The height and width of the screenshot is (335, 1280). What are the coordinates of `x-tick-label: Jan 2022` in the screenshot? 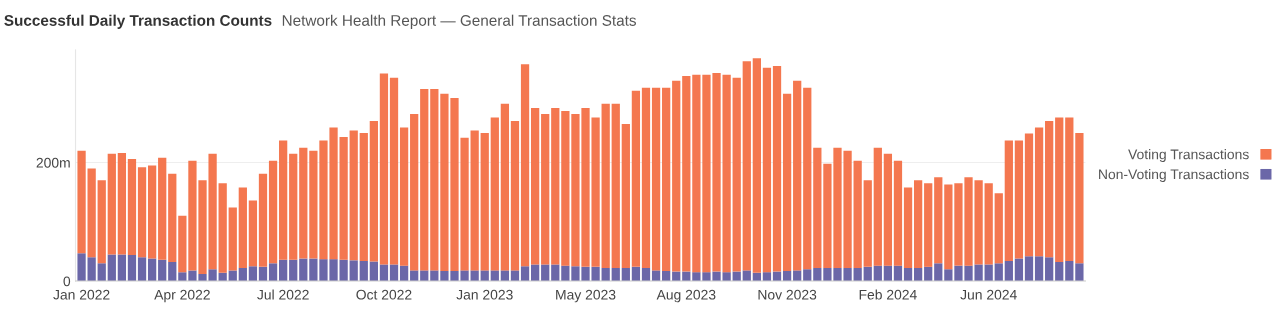 It's located at (81, 294).